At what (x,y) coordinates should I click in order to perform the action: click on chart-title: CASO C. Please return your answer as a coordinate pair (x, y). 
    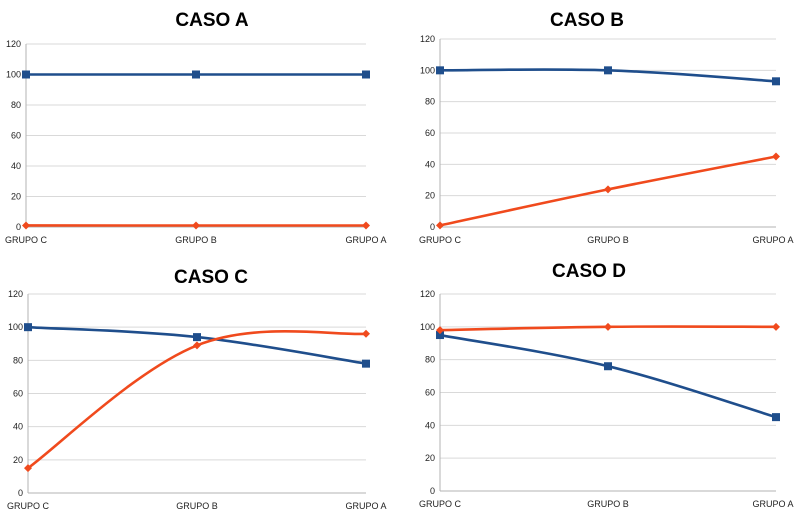
    Looking at the image, I should click on (211, 277).